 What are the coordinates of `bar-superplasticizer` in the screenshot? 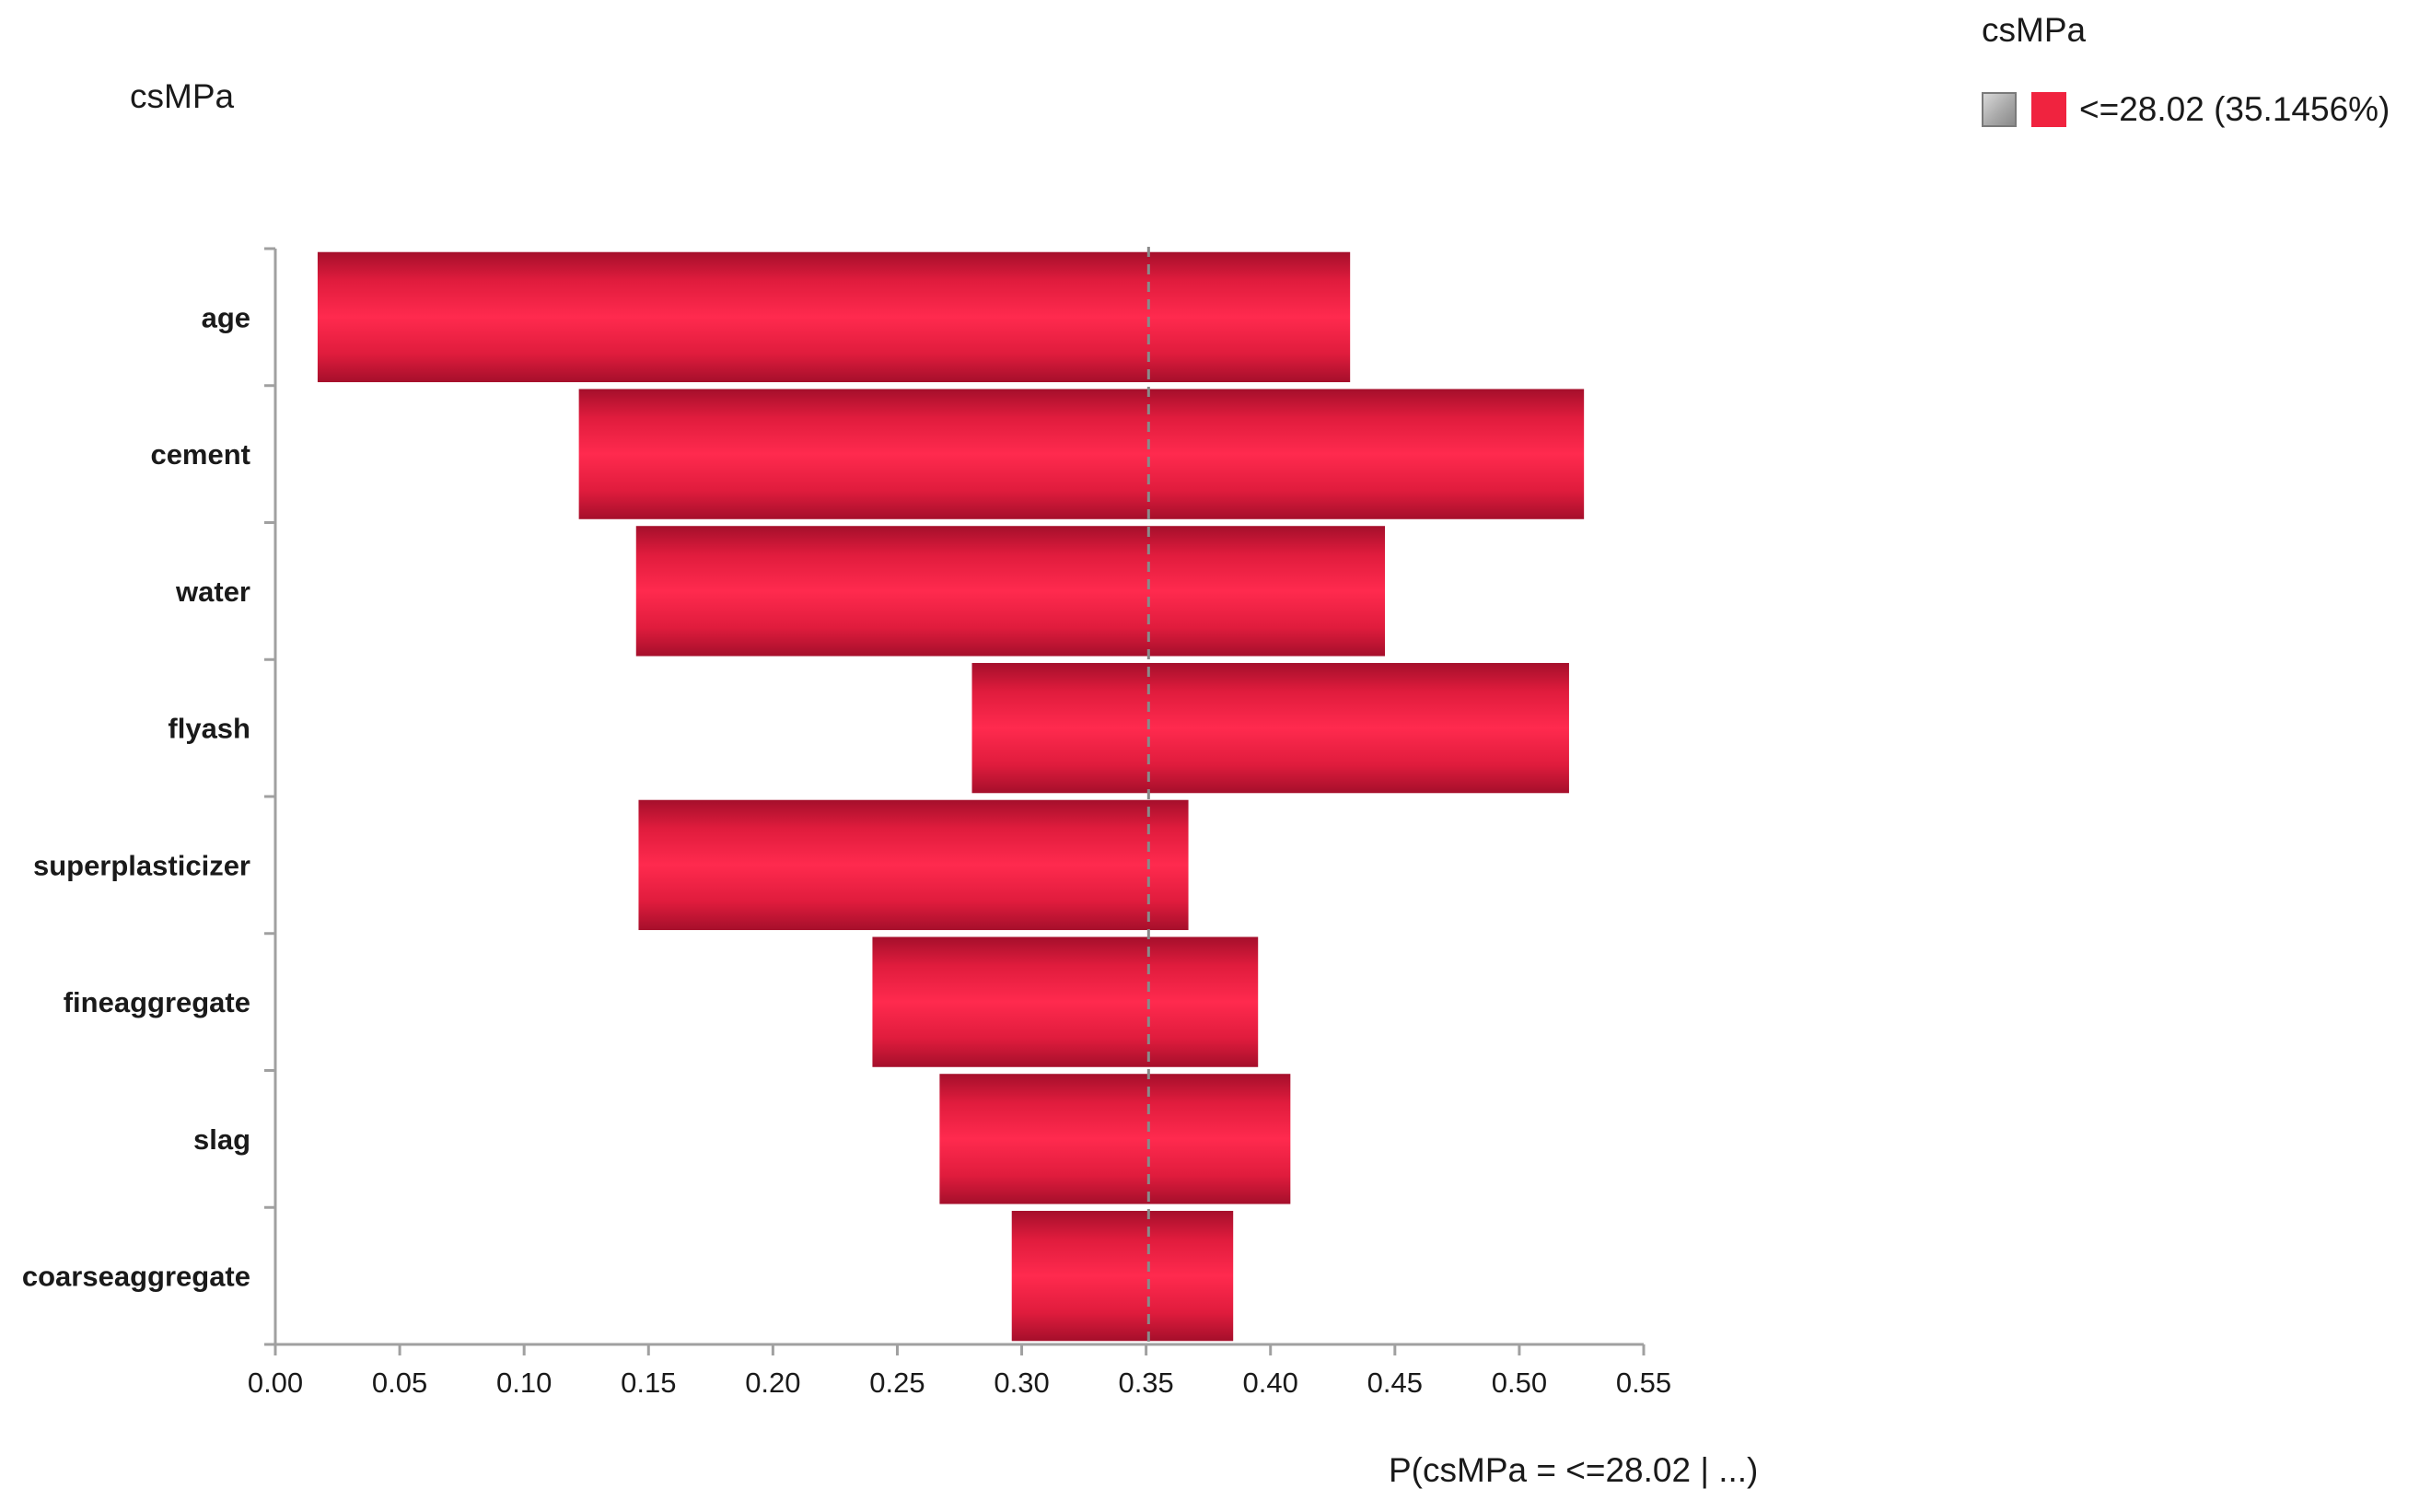 It's located at (913, 865).